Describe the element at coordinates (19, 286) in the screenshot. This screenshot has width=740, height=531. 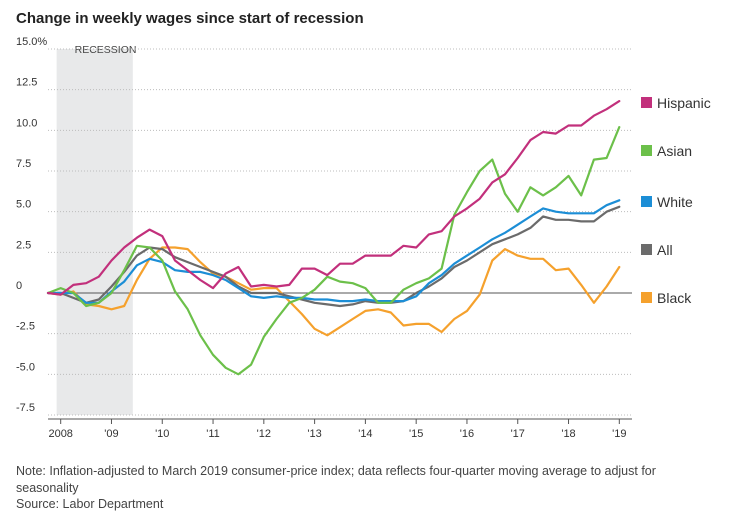
I see `y-tick-label: 0` at that location.